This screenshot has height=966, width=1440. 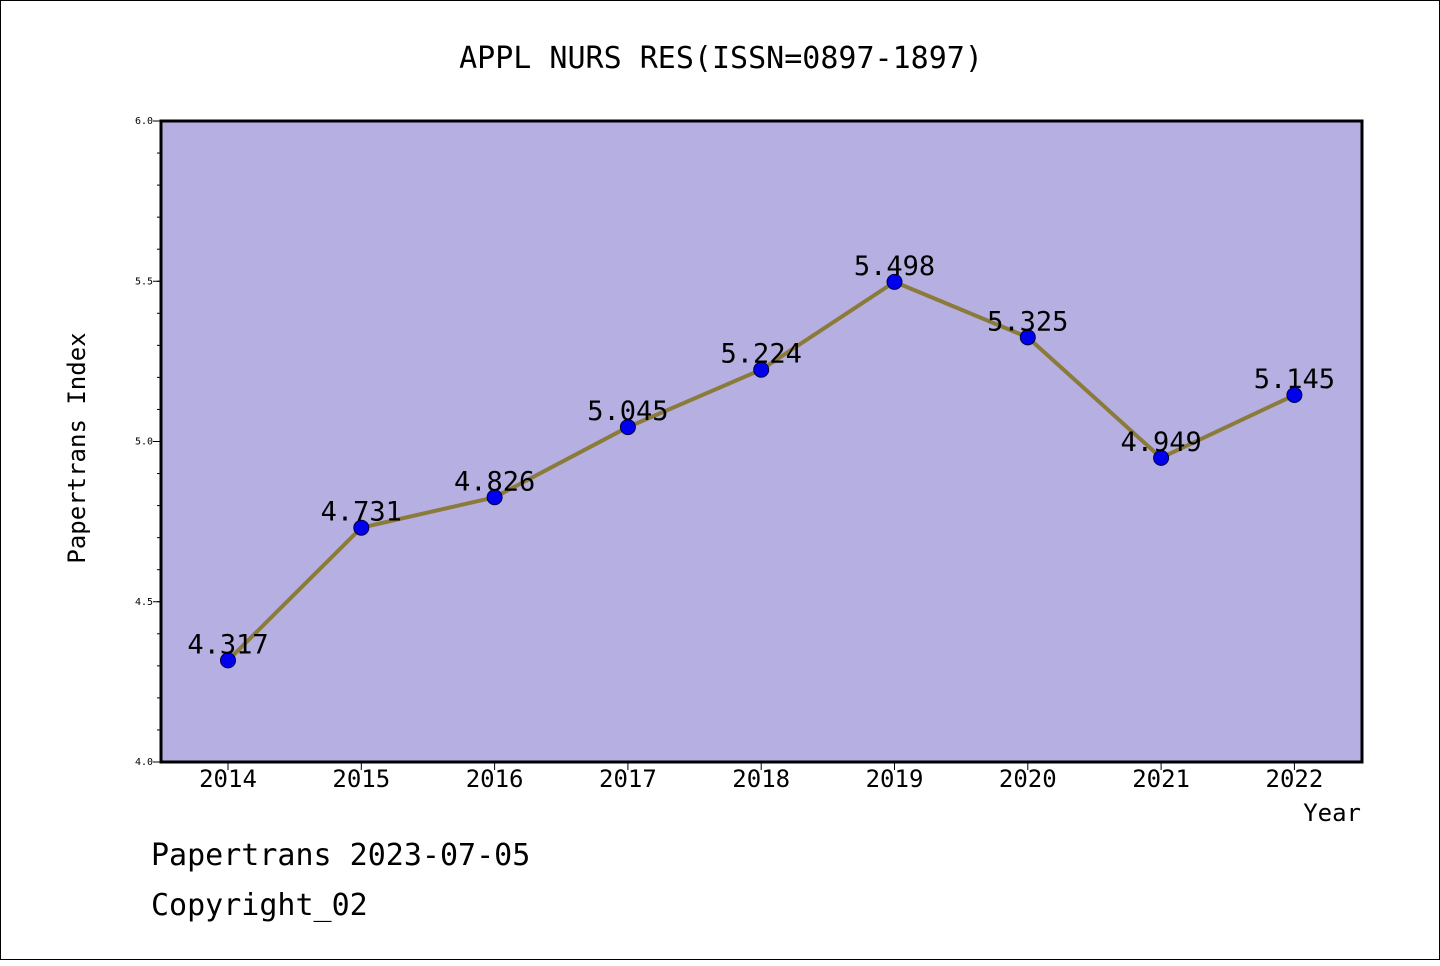 What do you see at coordinates (144, 602) in the screenshot?
I see `y-tick-label: 4.5` at bounding box center [144, 602].